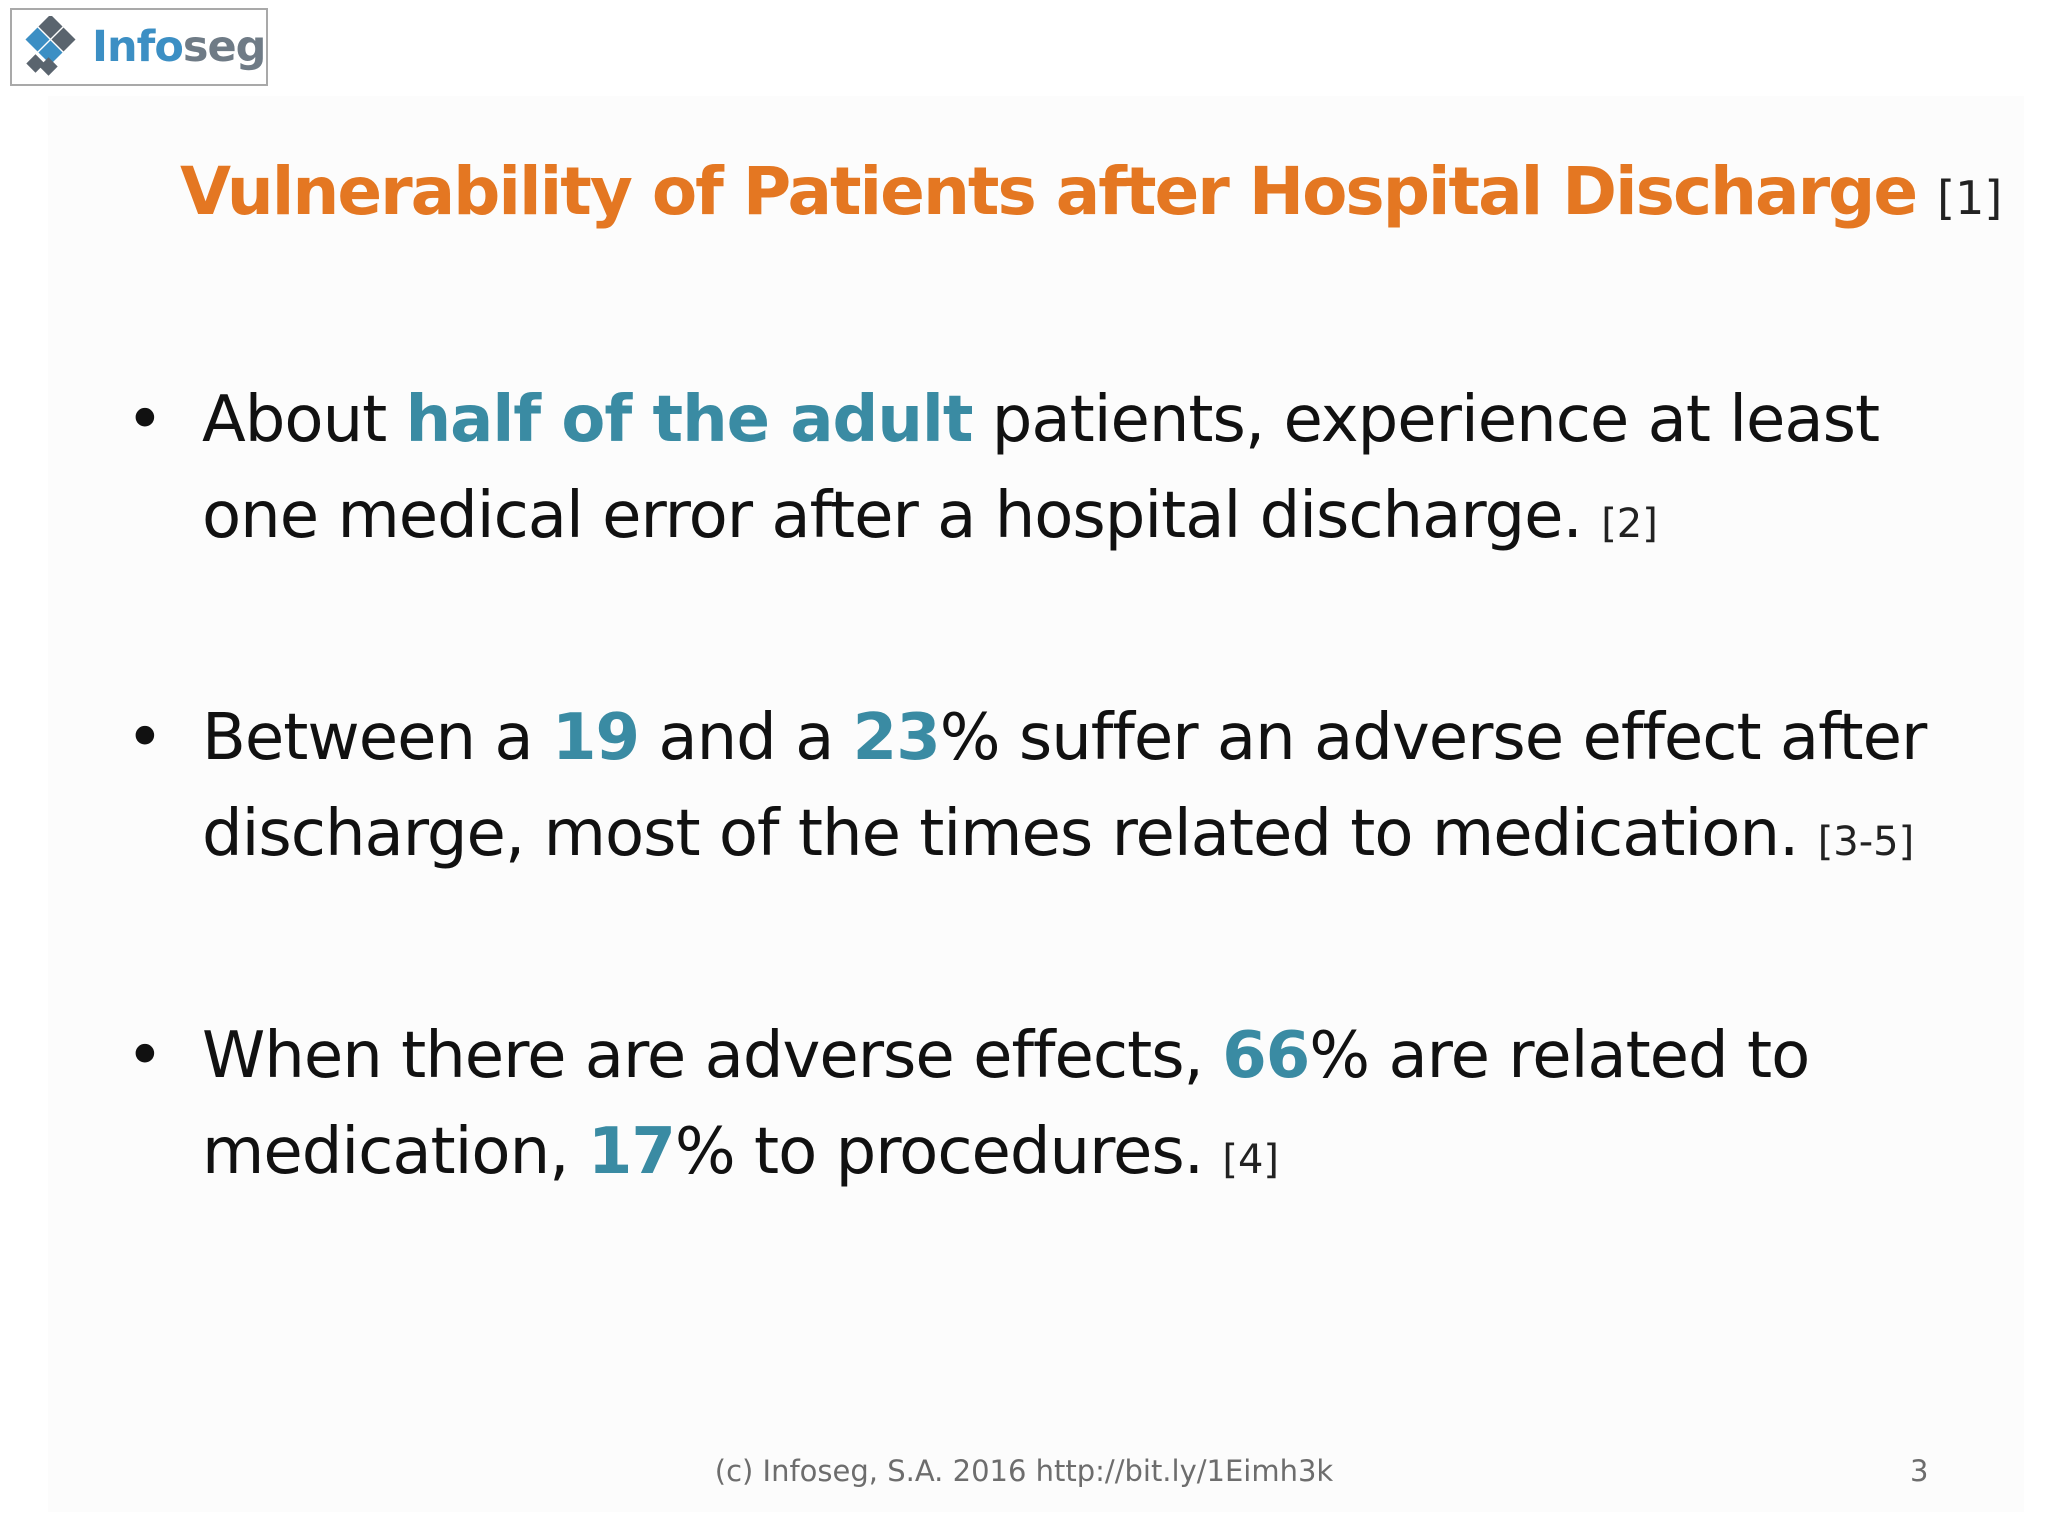 The height and width of the screenshot is (1536, 2048). Describe the element at coordinates (939, 1152) in the screenshot. I see `bullet-3-text-after: % to procedures.` at that location.